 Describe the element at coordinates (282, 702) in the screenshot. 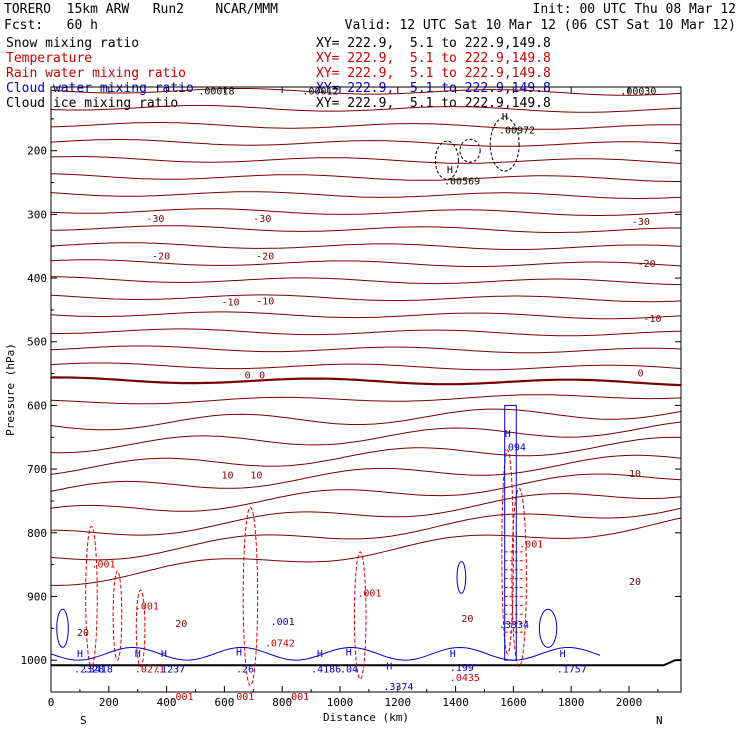

I see `x-tick-label: 800` at that location.